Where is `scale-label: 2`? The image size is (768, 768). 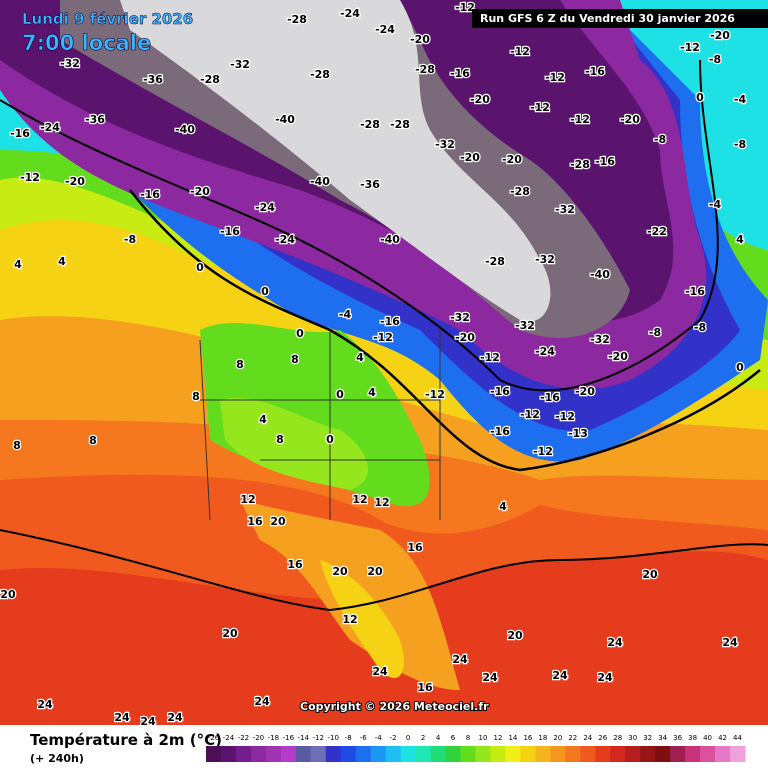 scale-label: 2 is located at coordinates (423, 738).